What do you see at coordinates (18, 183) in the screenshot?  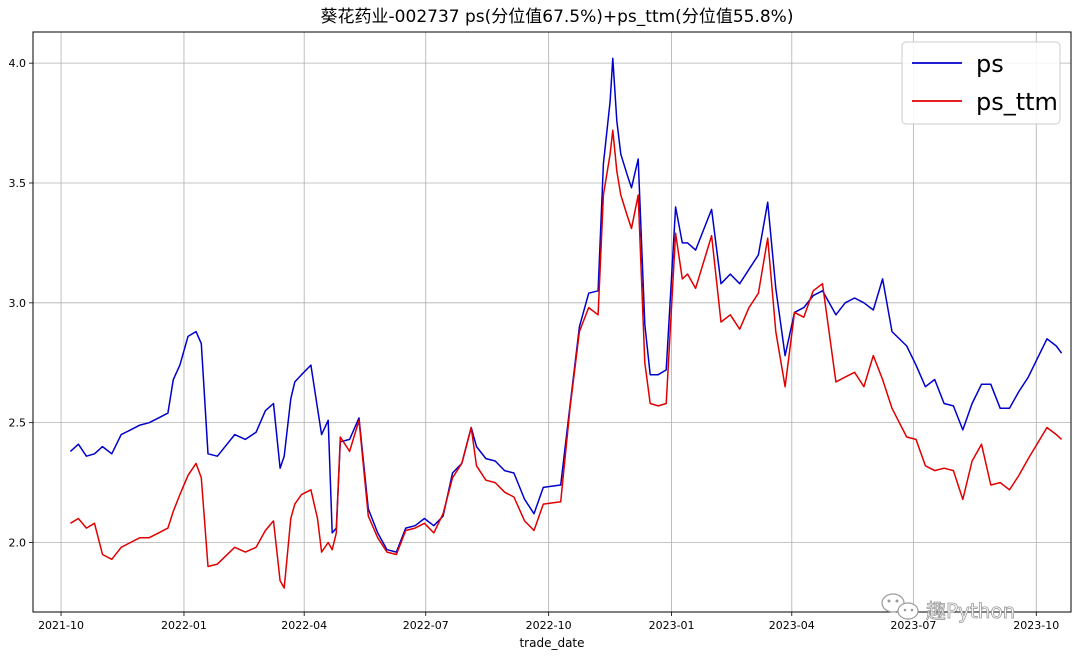 I see `y-tick-label: 3.5` at bounding box center [18, 183].